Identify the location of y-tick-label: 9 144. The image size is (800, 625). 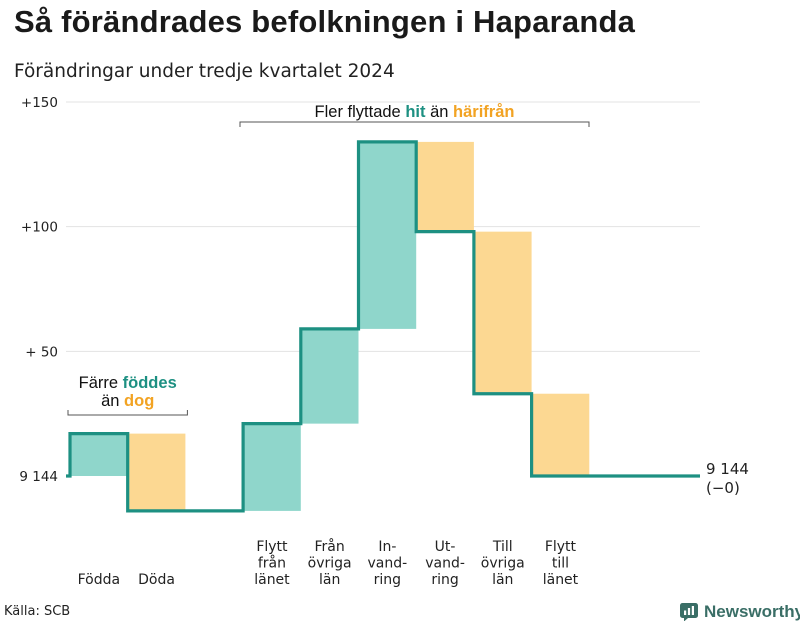
(38, 477).